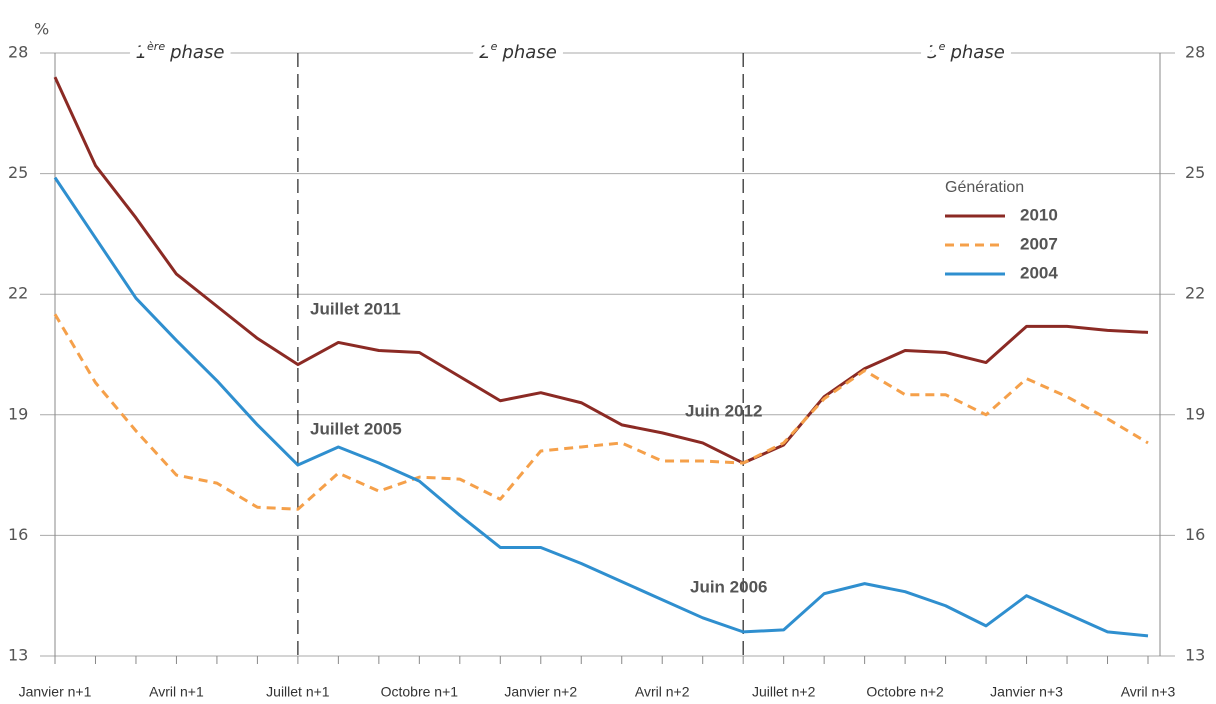 This screenshot has width=1216, height=704. I want to click on x-tick-label: Janvier n+3, so click(1026, 692).